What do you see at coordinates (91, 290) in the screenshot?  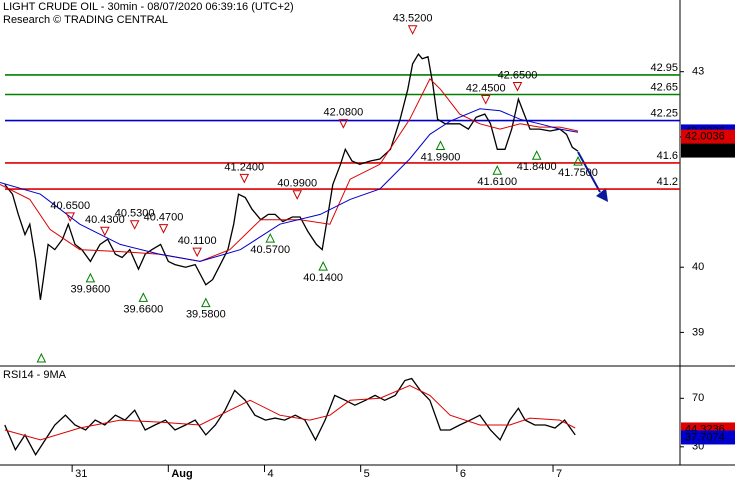 I see `signal-label: 39.9600` at bounding box center [91, 290].